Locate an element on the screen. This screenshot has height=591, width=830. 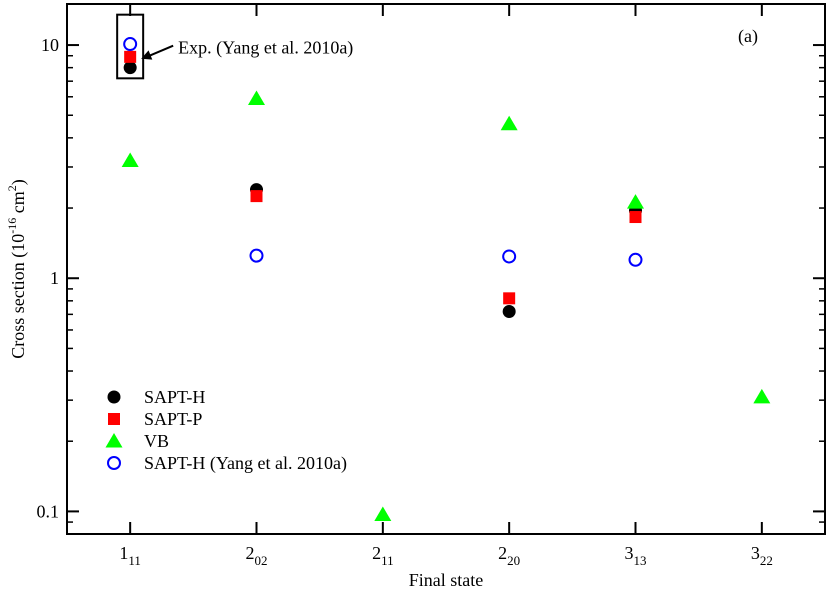
x-tick-label-subscript: 20 is located at coordinates (513, 560).